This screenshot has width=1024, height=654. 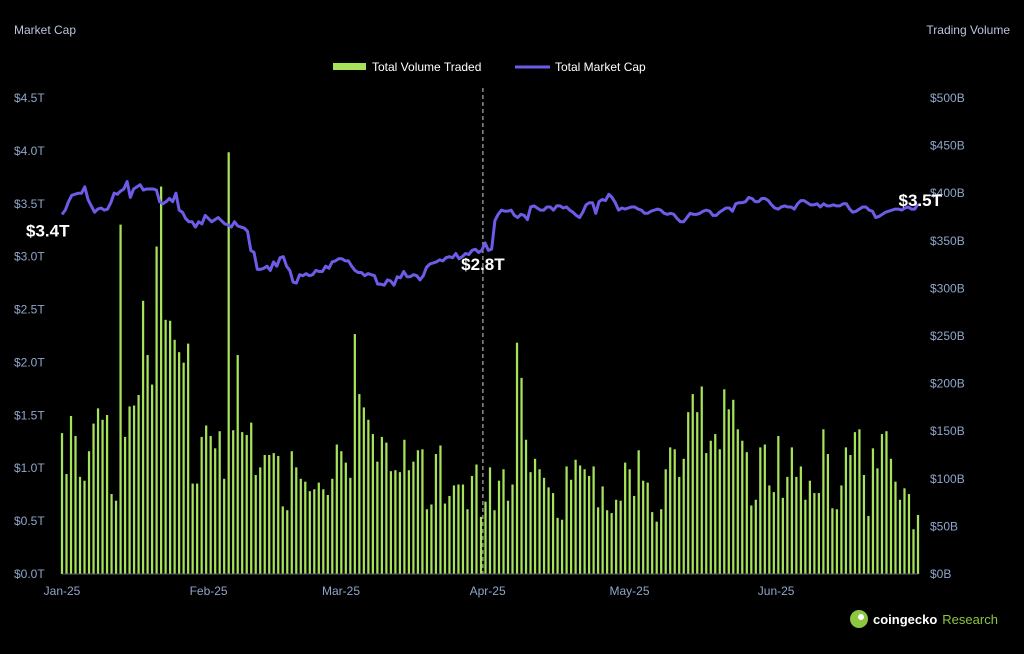 What do you see at coordinates (947, 146) in the screenshot?
I see `right-tick-label: $450B` at bounding box center [947, 146].